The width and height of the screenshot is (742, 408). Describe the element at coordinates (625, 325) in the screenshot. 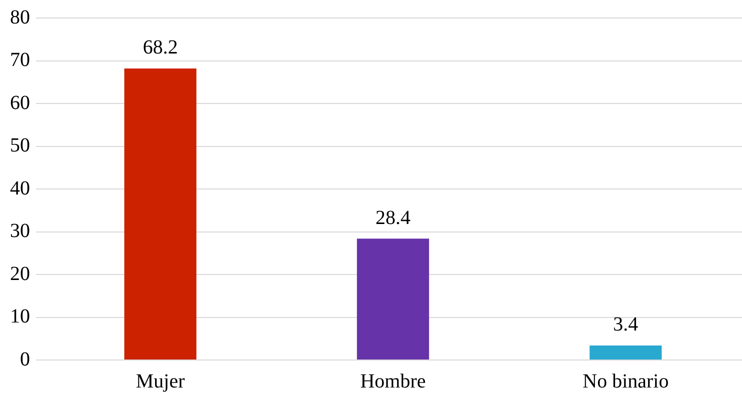

I see `data-label: 3.4` at that location.